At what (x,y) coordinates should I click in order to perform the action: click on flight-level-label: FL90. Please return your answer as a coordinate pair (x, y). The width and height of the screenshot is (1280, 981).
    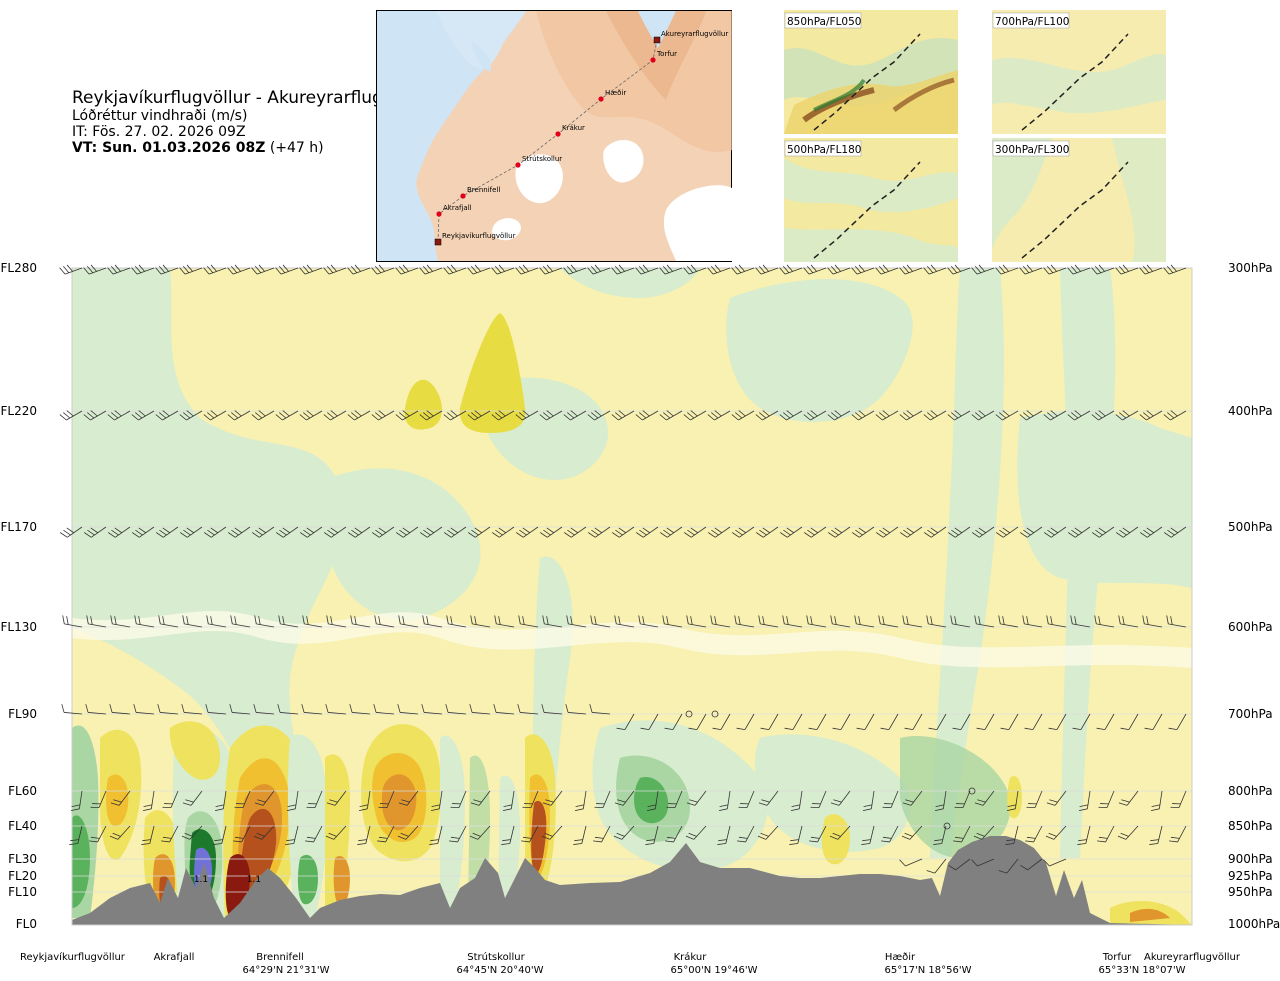
    Looking at the image, I should click on (22, 714).